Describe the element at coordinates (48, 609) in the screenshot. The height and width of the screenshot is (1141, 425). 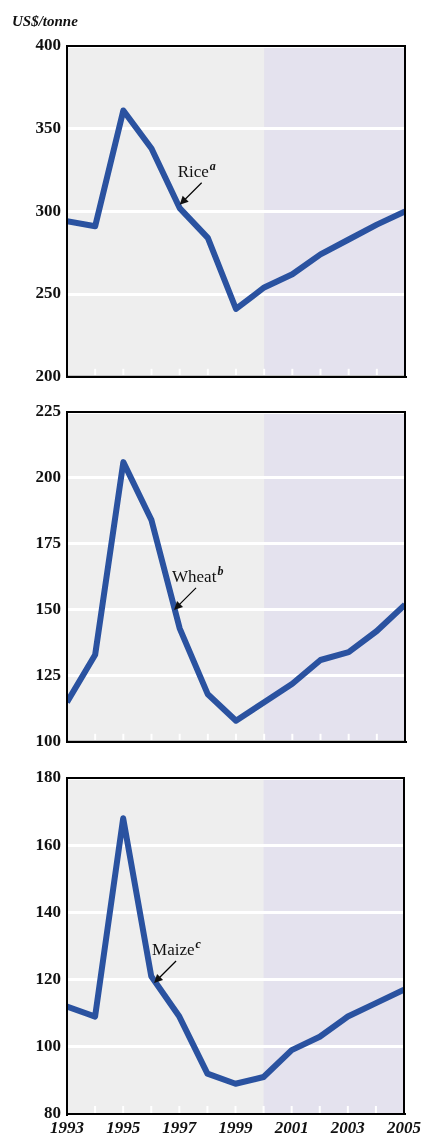
I see `y-tick-label: 150` at that location.